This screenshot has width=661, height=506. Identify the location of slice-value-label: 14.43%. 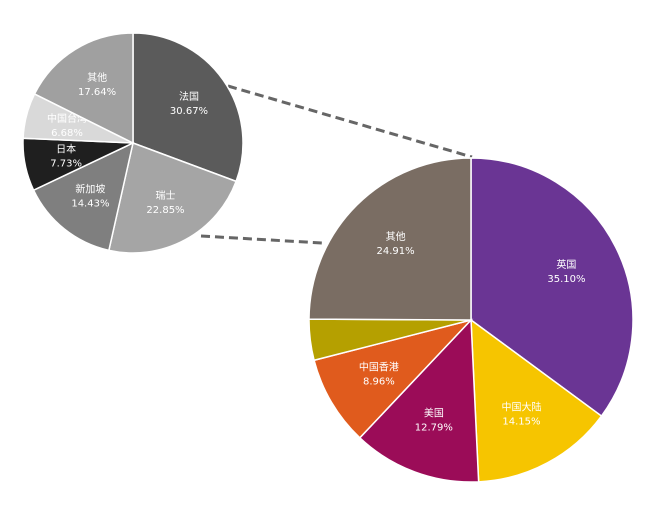
(90, 203).